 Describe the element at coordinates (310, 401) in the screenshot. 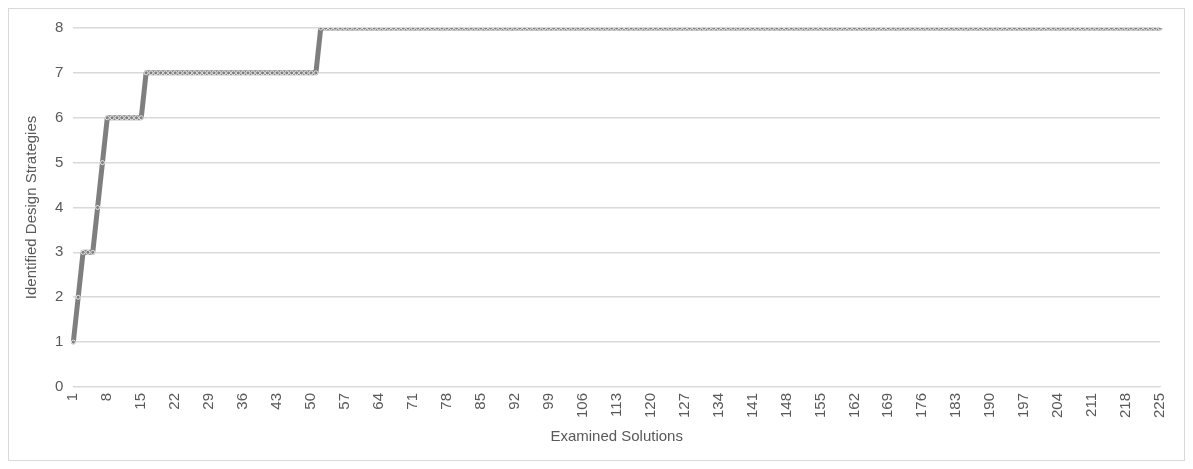

I see `x-tick-label: 50` at that location.